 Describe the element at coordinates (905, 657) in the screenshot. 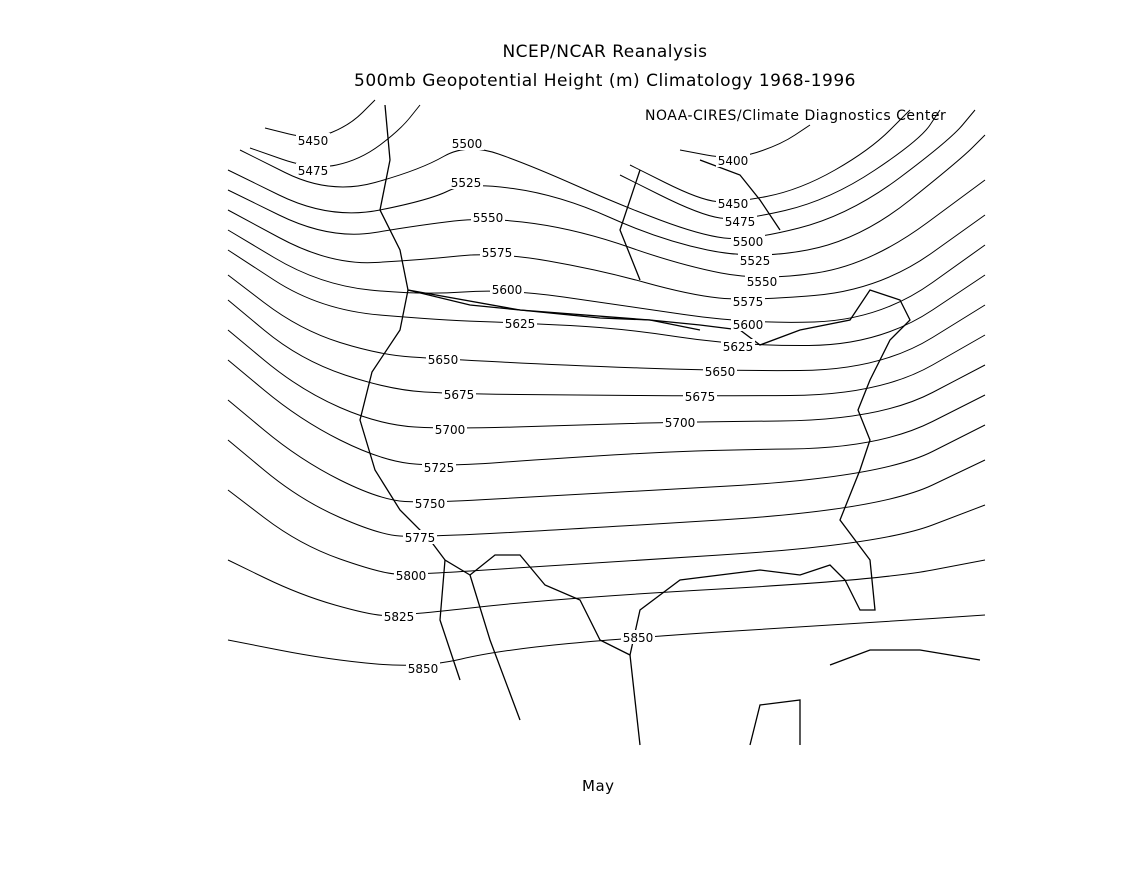

I see `cuba-coast` at that location.